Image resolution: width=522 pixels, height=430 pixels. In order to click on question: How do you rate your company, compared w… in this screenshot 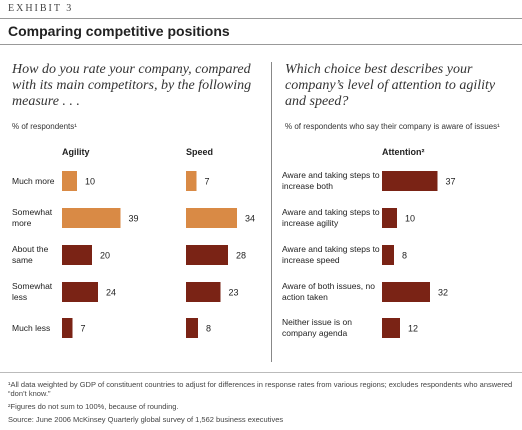, I will do `click(132, 85)`.